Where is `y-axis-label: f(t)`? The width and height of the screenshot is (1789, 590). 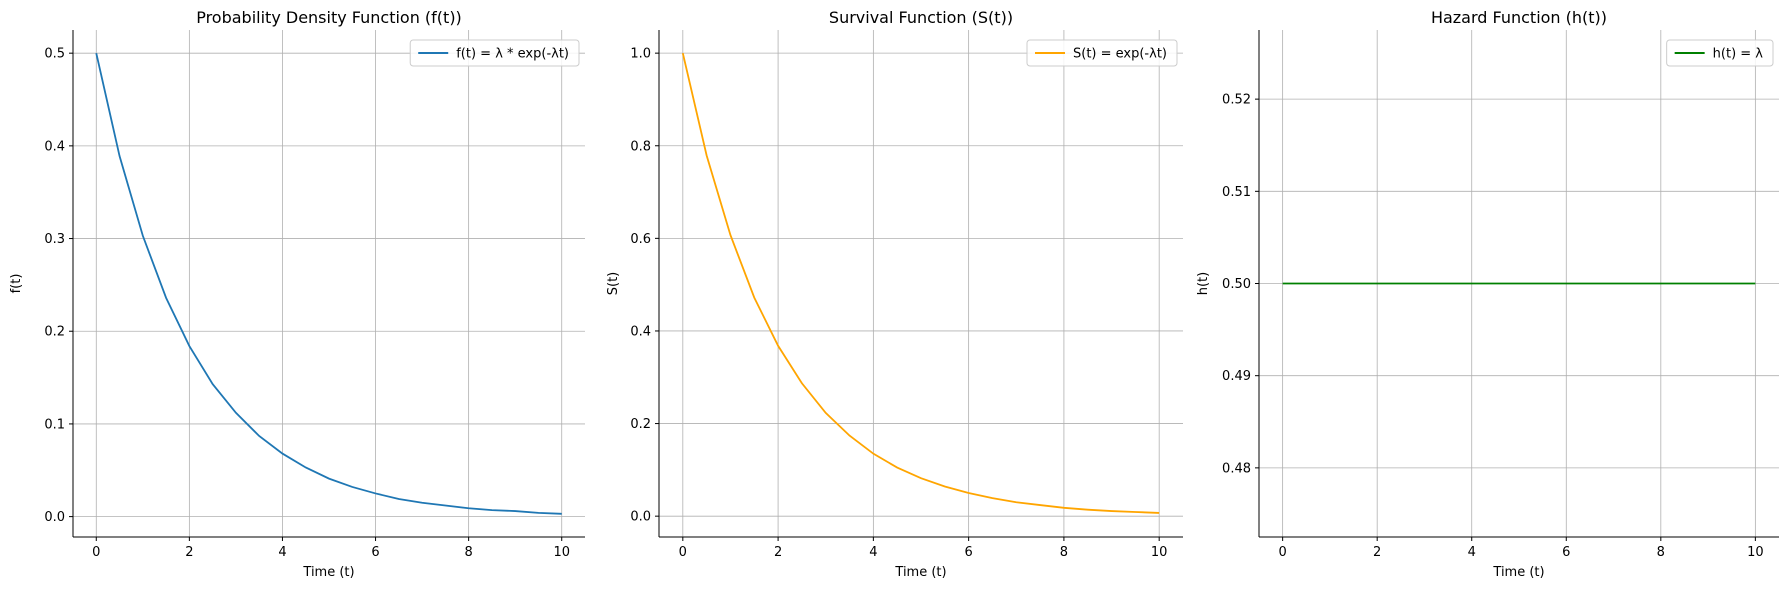
y-axis-label: f(t) is located at coordinates (16, 284).